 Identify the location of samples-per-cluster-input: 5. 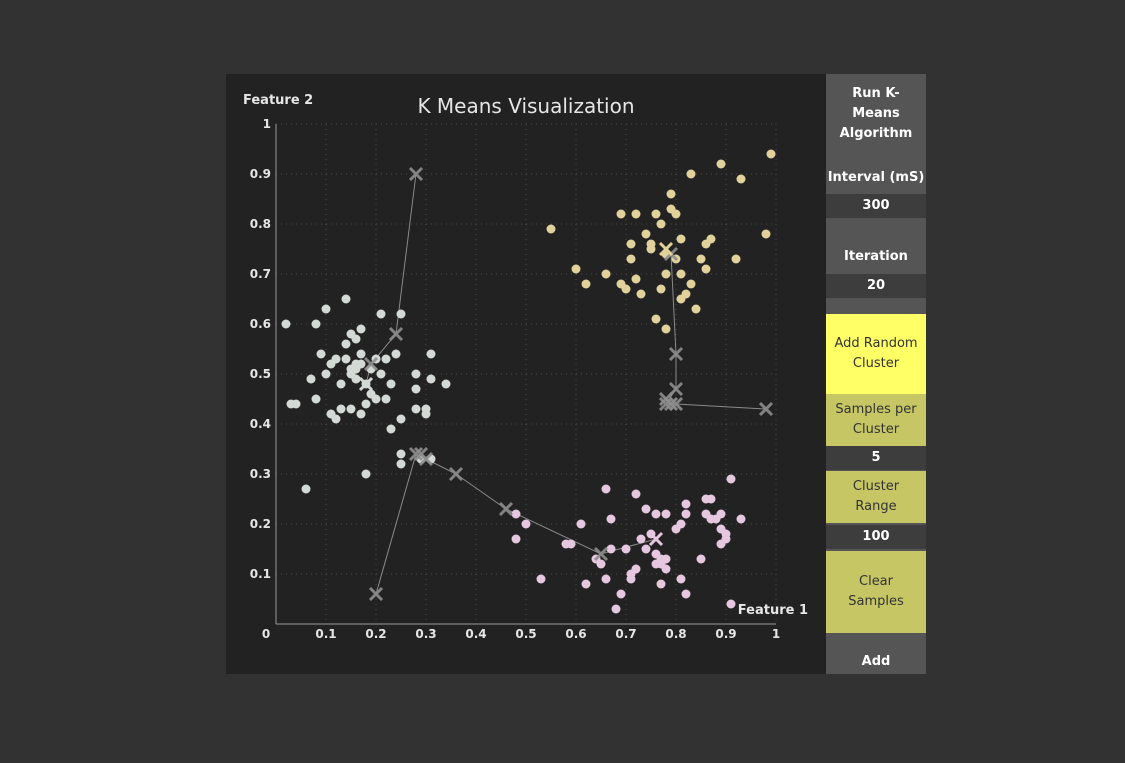
(876, 458).